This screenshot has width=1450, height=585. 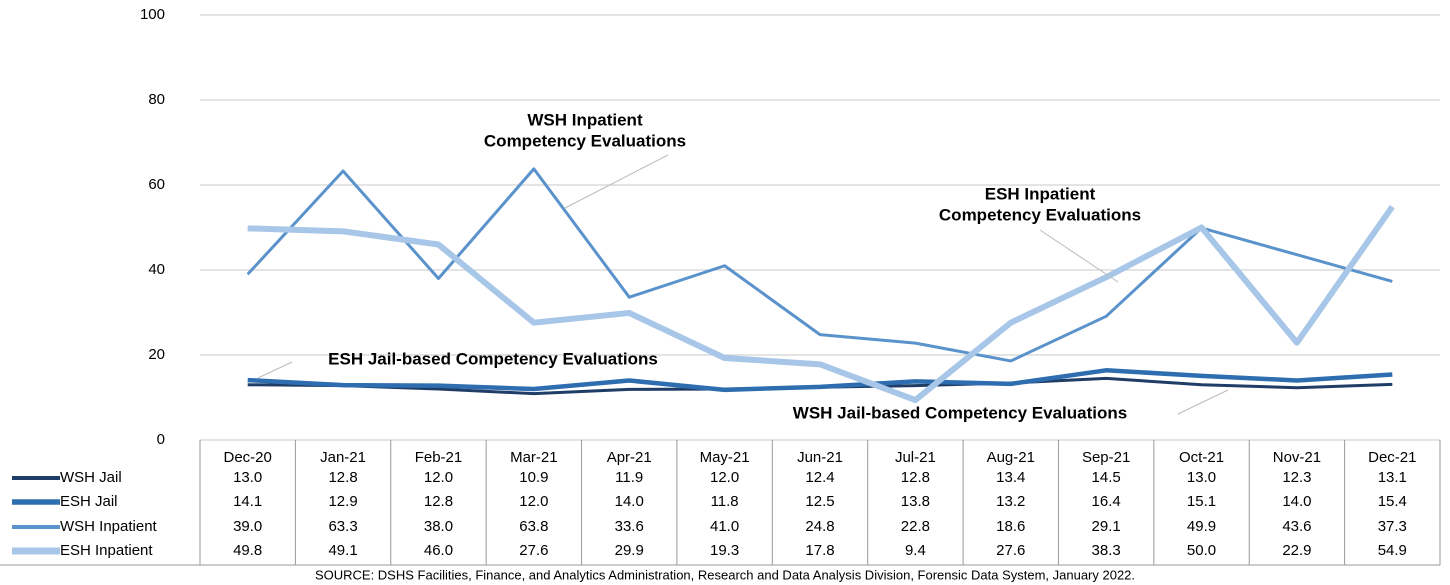 I want to click on x-tick-label: Dec-20, so click(x=248, y=457).